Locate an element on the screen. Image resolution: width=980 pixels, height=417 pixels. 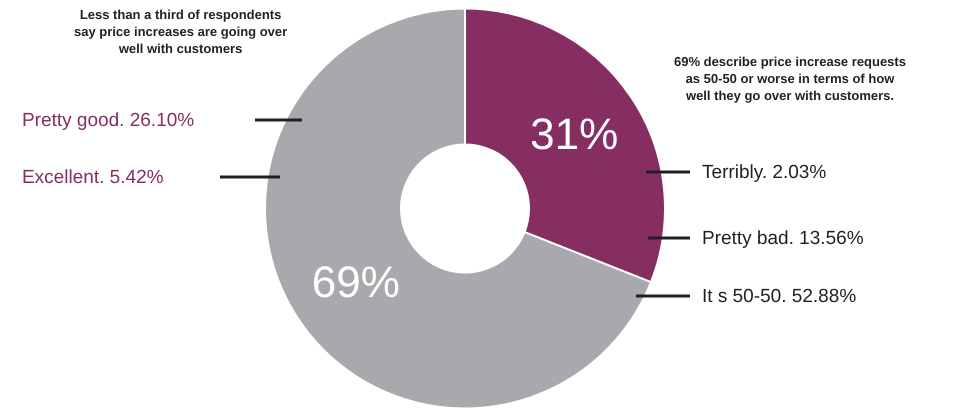
data-label: 69% is located at coordinates (356, 283).